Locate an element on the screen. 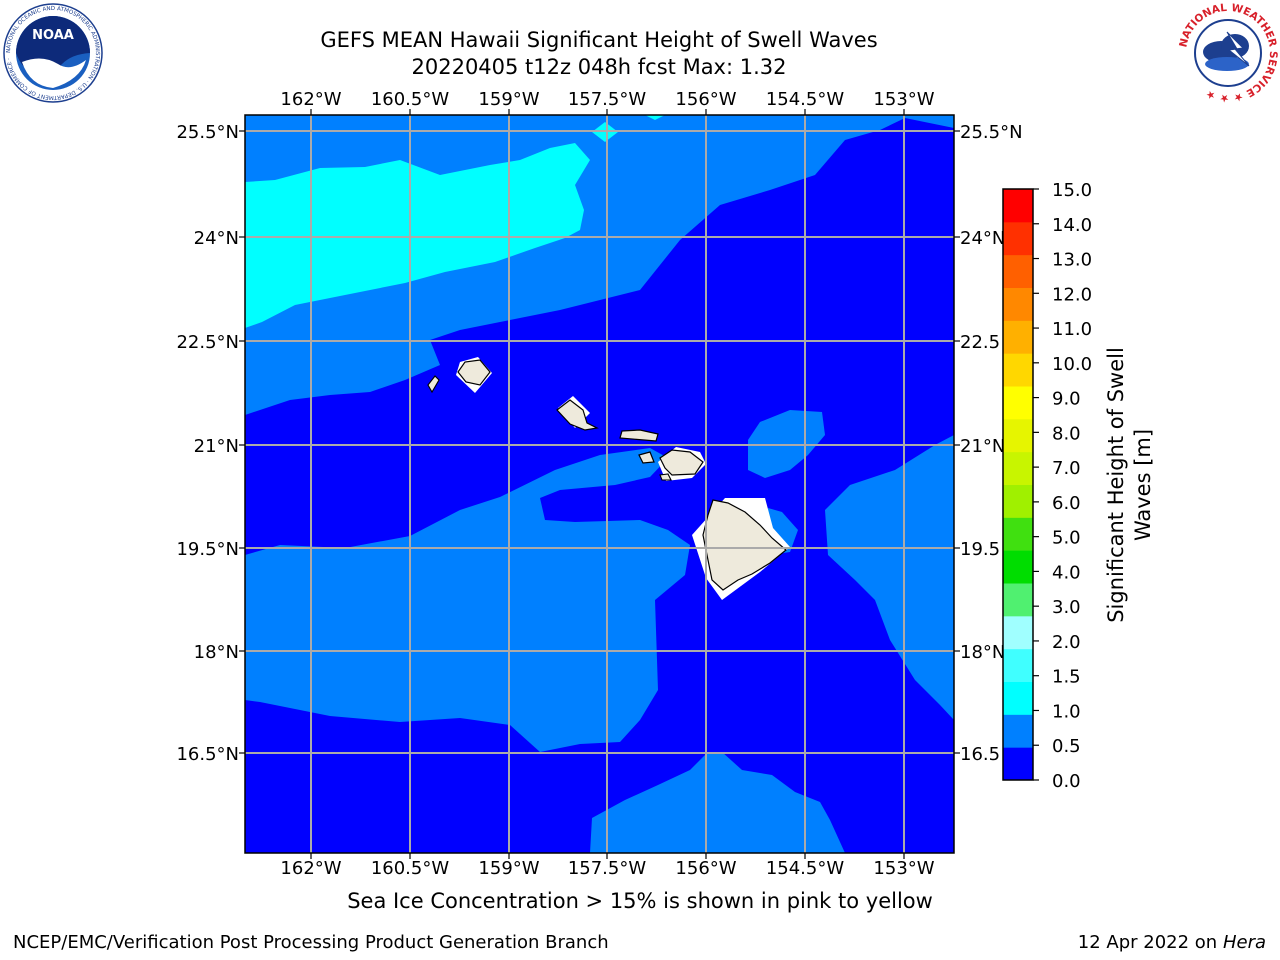 The width and height of the screenshot is (1280, 960). colorbar-tick-label: 5.0 is located at coordinates (1066, 538).